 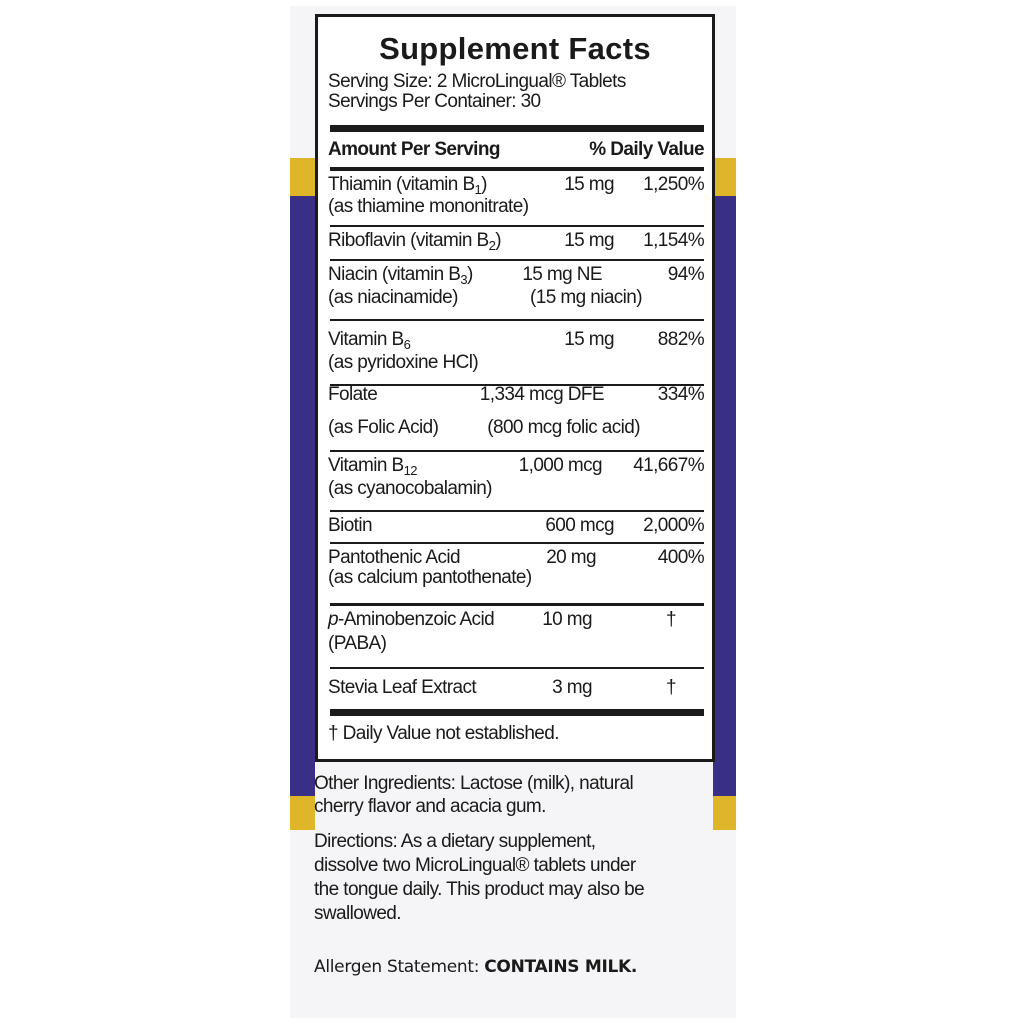 I want to click on nutrient-subscript: 2, so click(x=492, y=245).